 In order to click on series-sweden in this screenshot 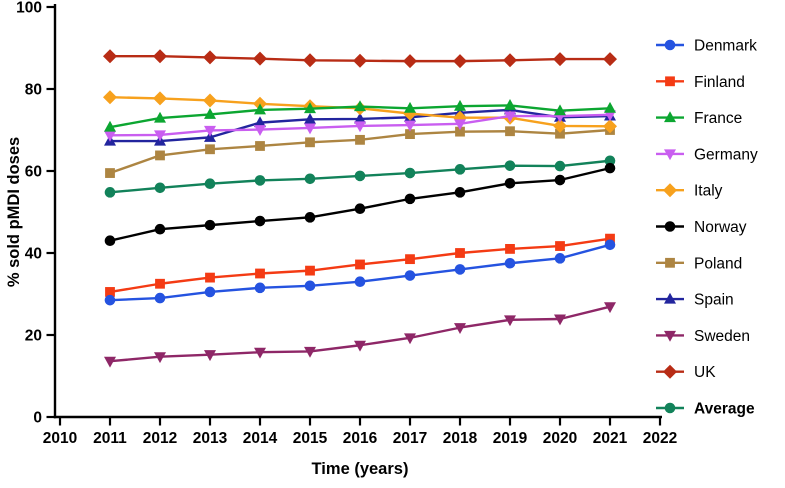, I will do `click(360, 335)`.